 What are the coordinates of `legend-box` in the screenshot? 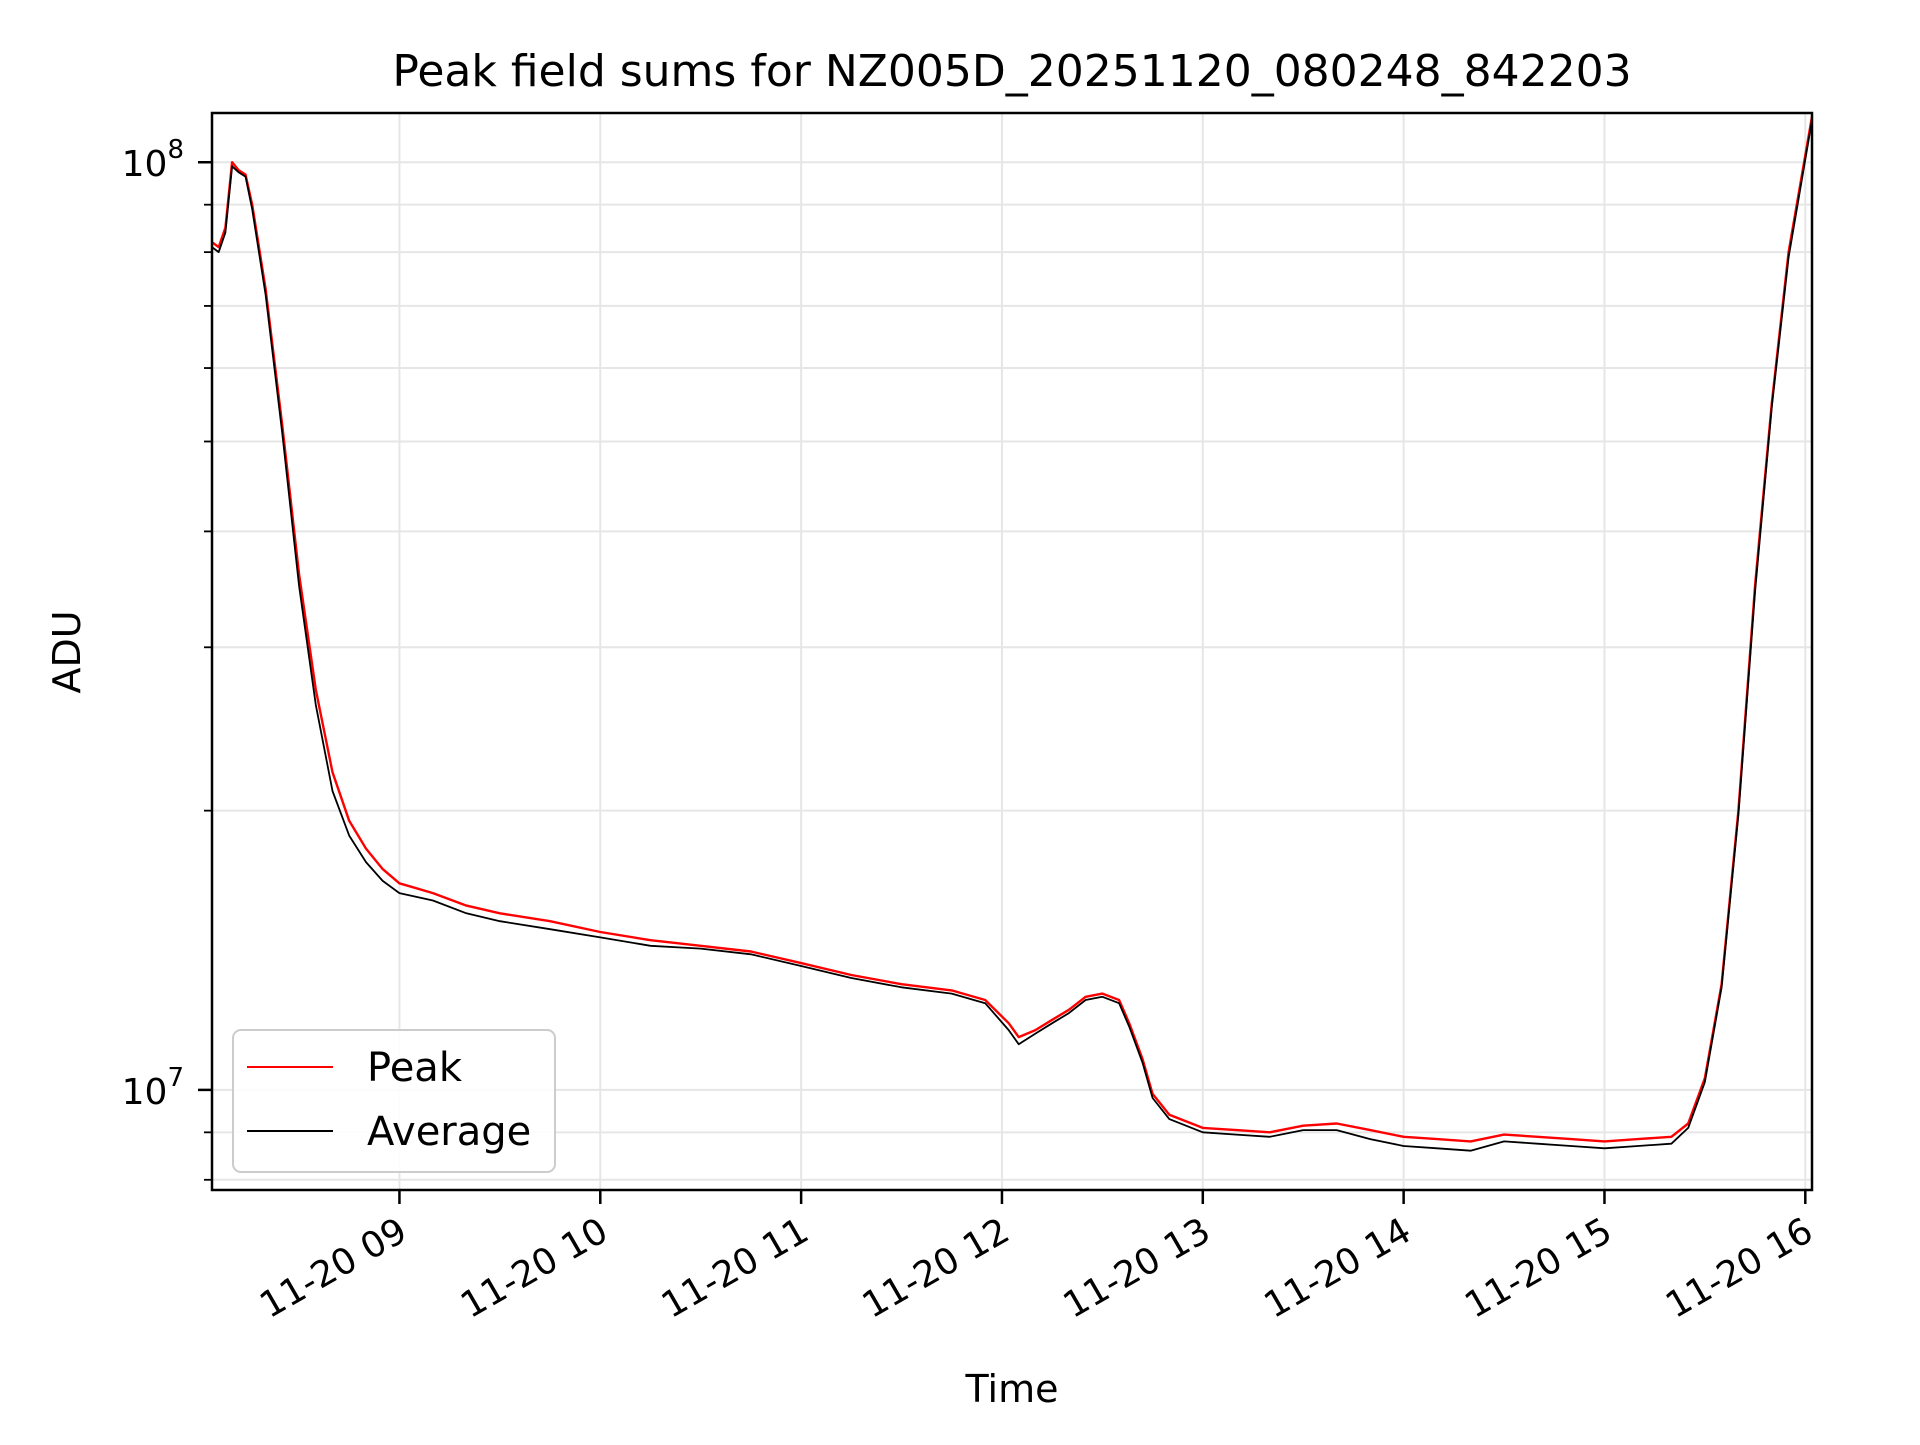 It's located at (394, 1101).